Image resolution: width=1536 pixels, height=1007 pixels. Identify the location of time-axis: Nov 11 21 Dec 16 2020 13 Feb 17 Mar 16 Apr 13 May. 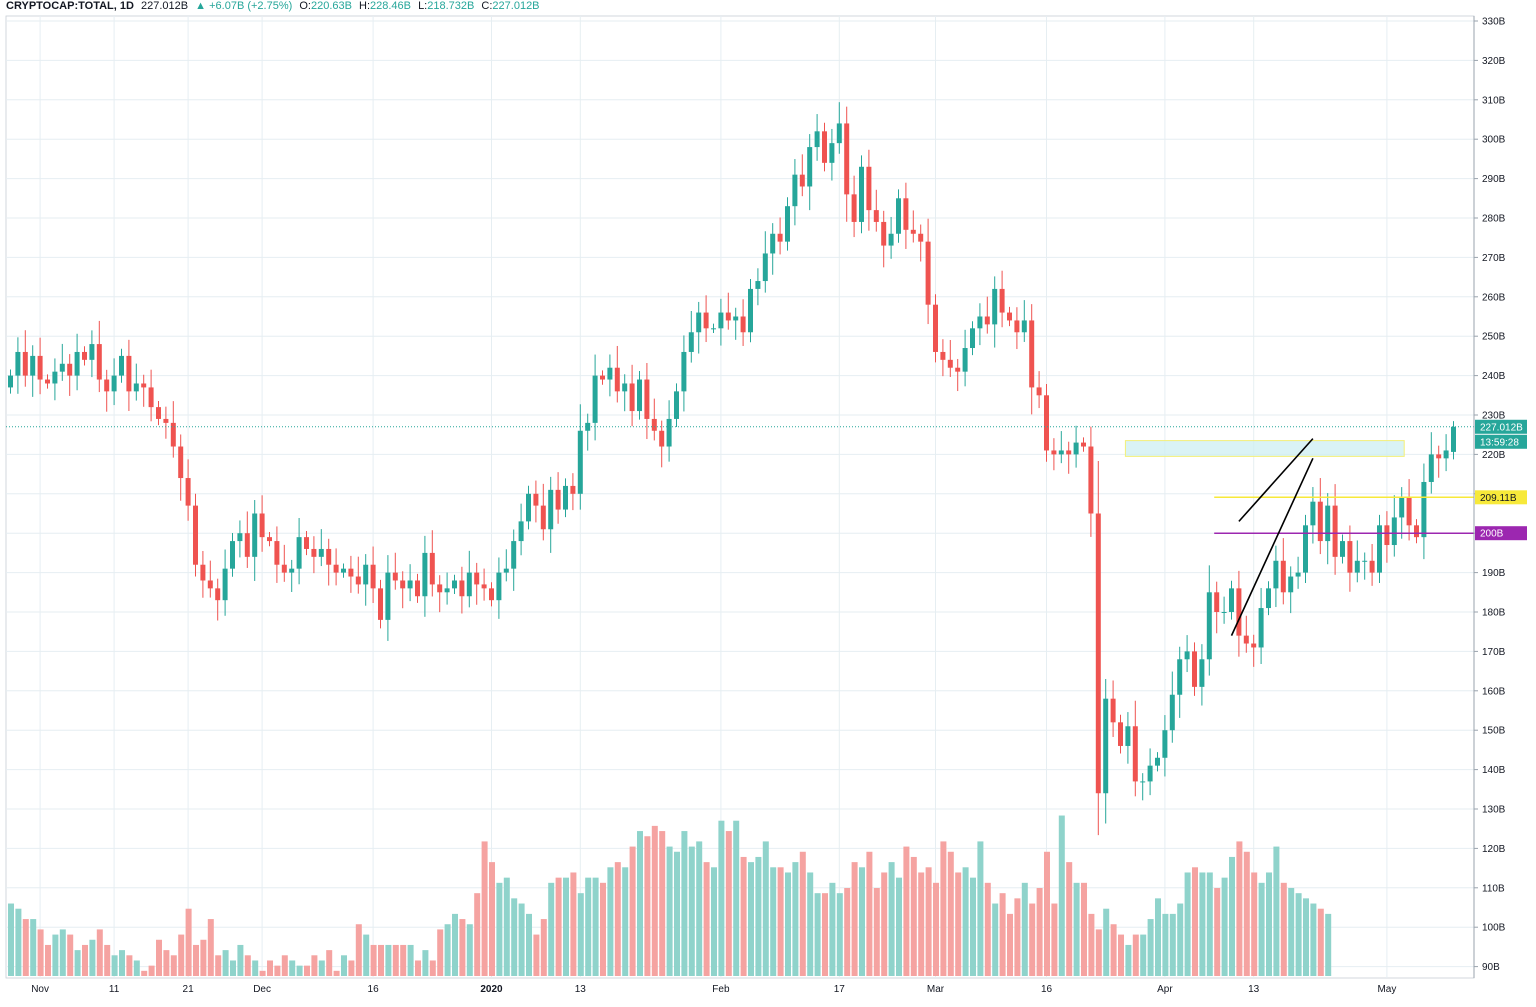
(713, 989).